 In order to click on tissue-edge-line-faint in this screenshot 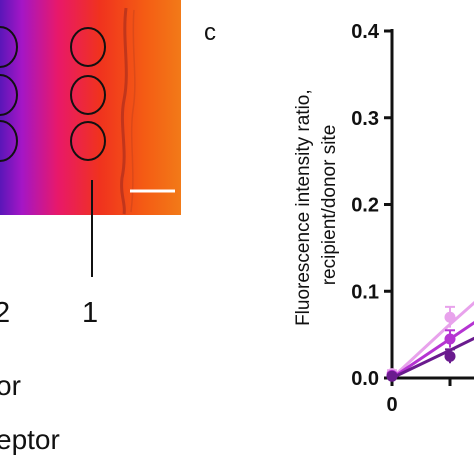, I will do `click(133, 111)`.